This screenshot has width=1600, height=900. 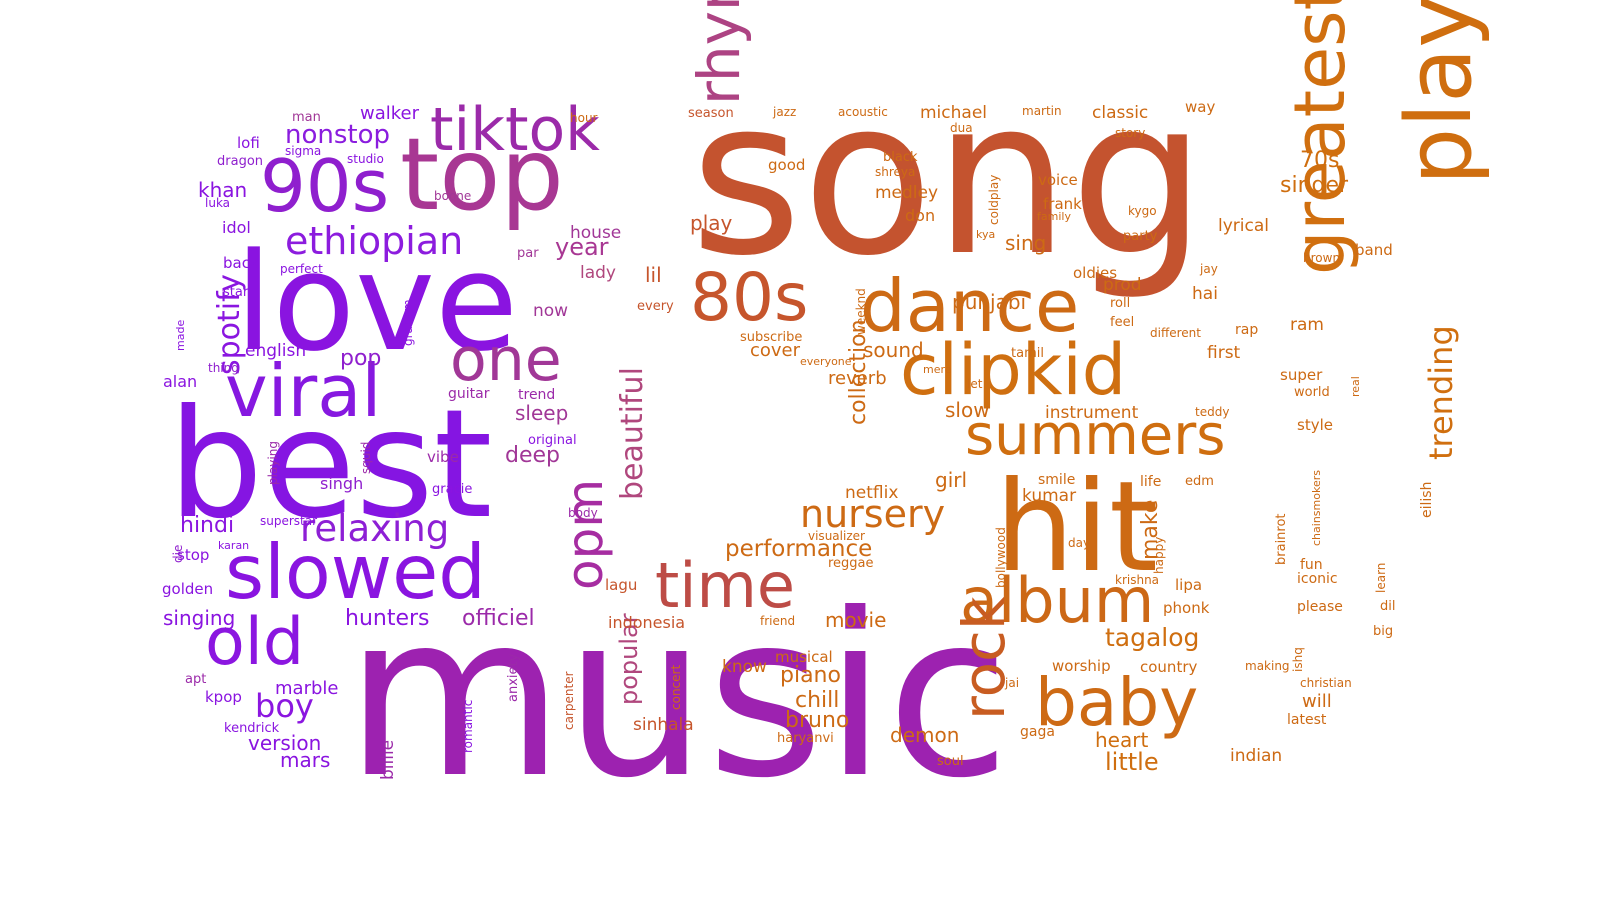 What do you see at coordinates (223, 697) in the screenshot?
I see `word: kpop` at bounding box center [223, 697].